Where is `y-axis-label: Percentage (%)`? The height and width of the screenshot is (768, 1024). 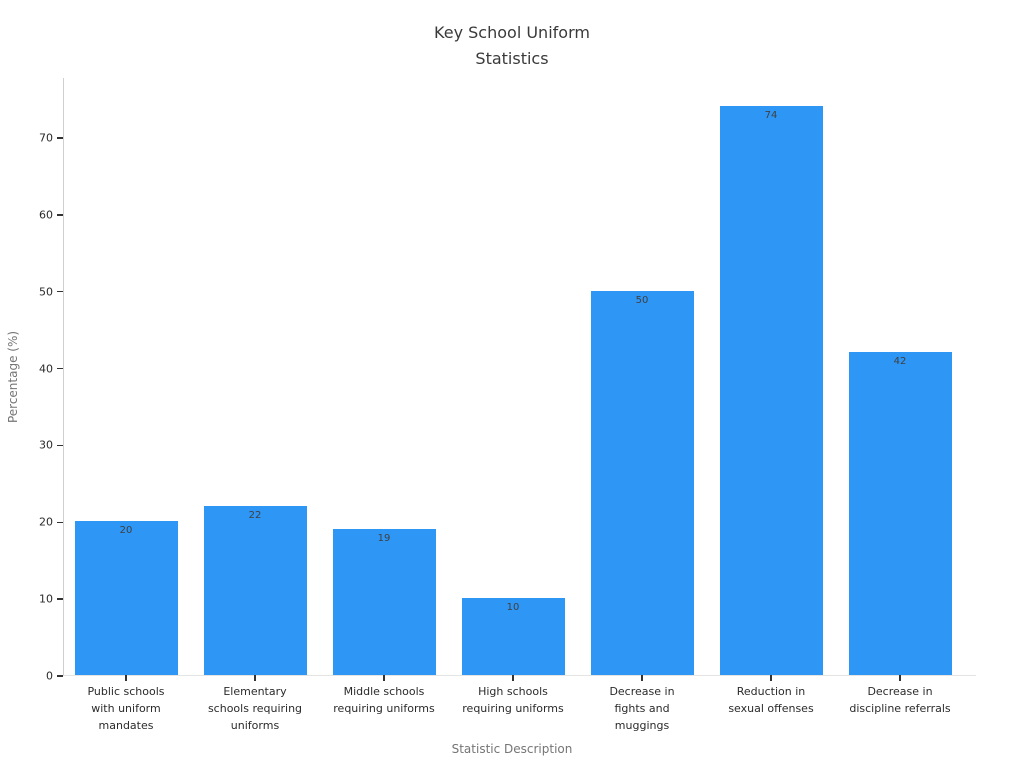 y-axis-label: Percentage (%) is located at coordinates (13, 377).